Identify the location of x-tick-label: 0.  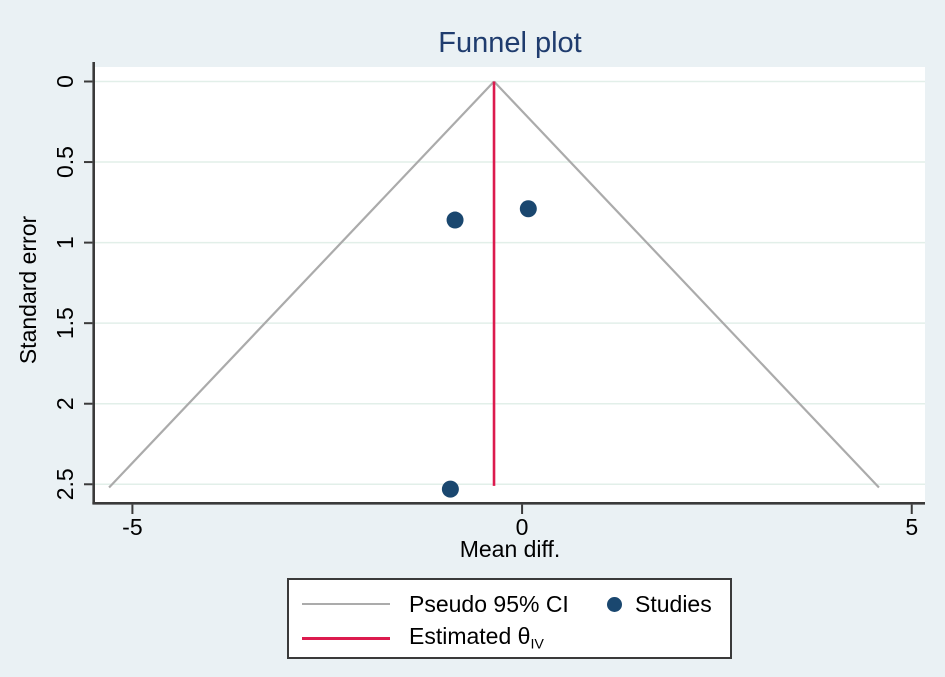
(522, 527).